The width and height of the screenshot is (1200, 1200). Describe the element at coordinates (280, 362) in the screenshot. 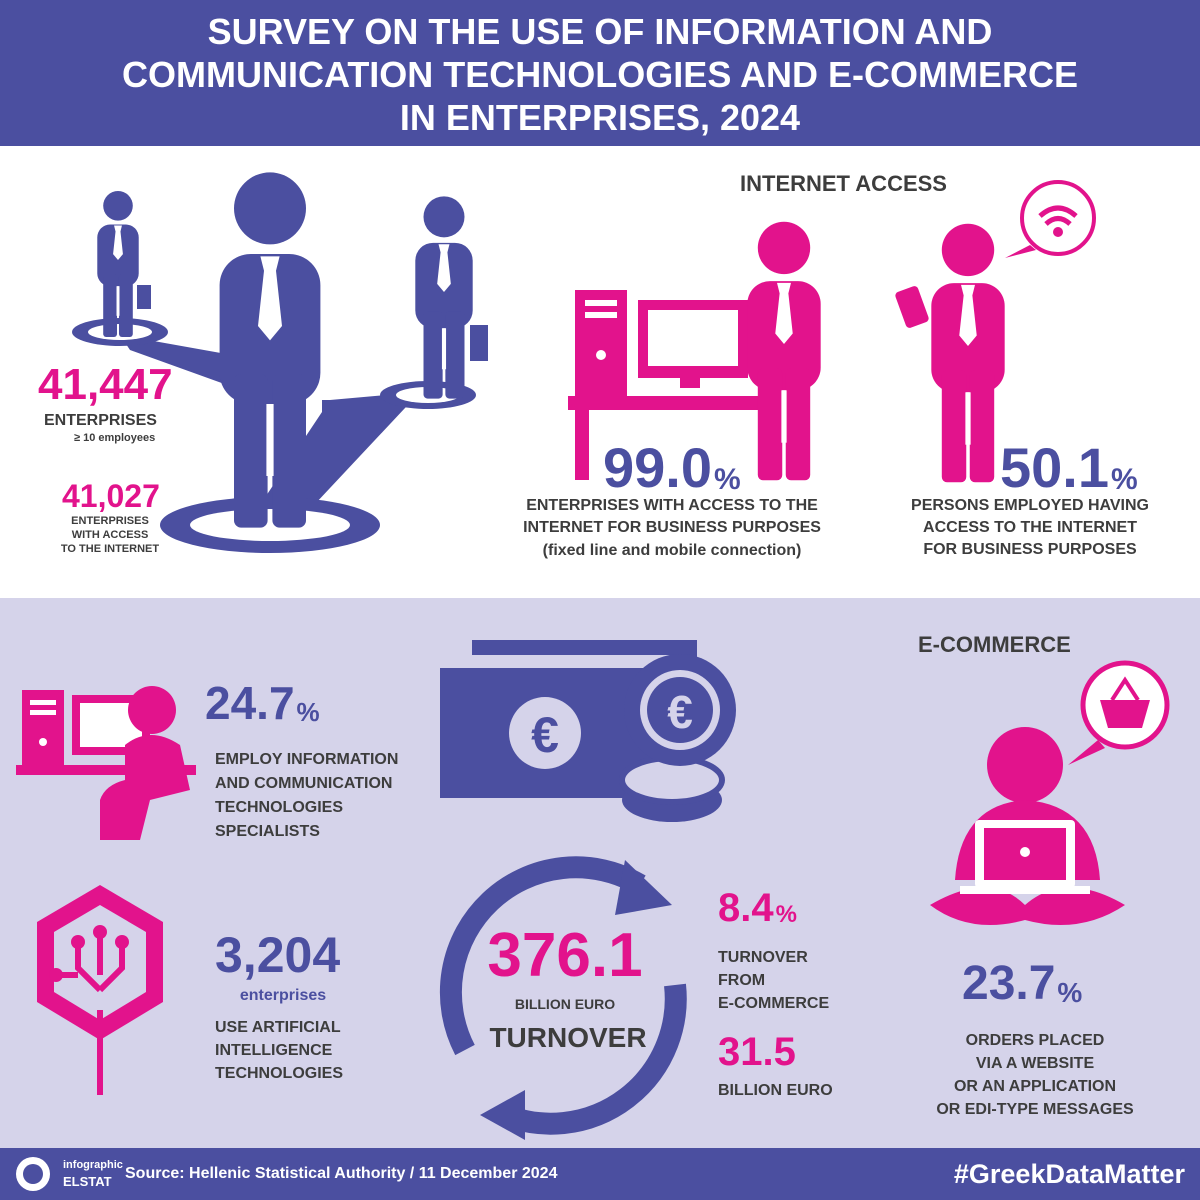

I see `enterprise-people-icon` at that location.